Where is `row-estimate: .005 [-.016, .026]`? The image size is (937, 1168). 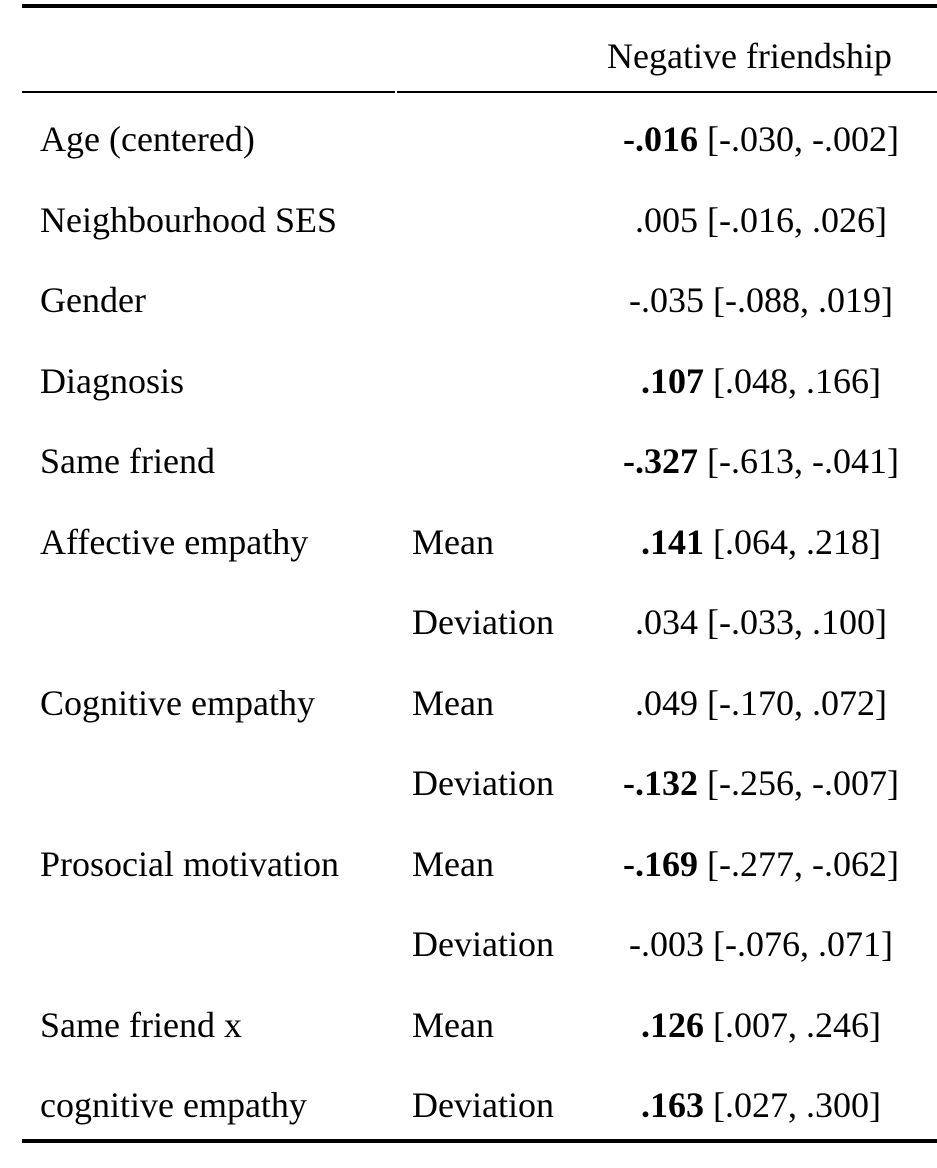
row-estimate: .005 [-.016, .026] is located at coordinates (756, 220).